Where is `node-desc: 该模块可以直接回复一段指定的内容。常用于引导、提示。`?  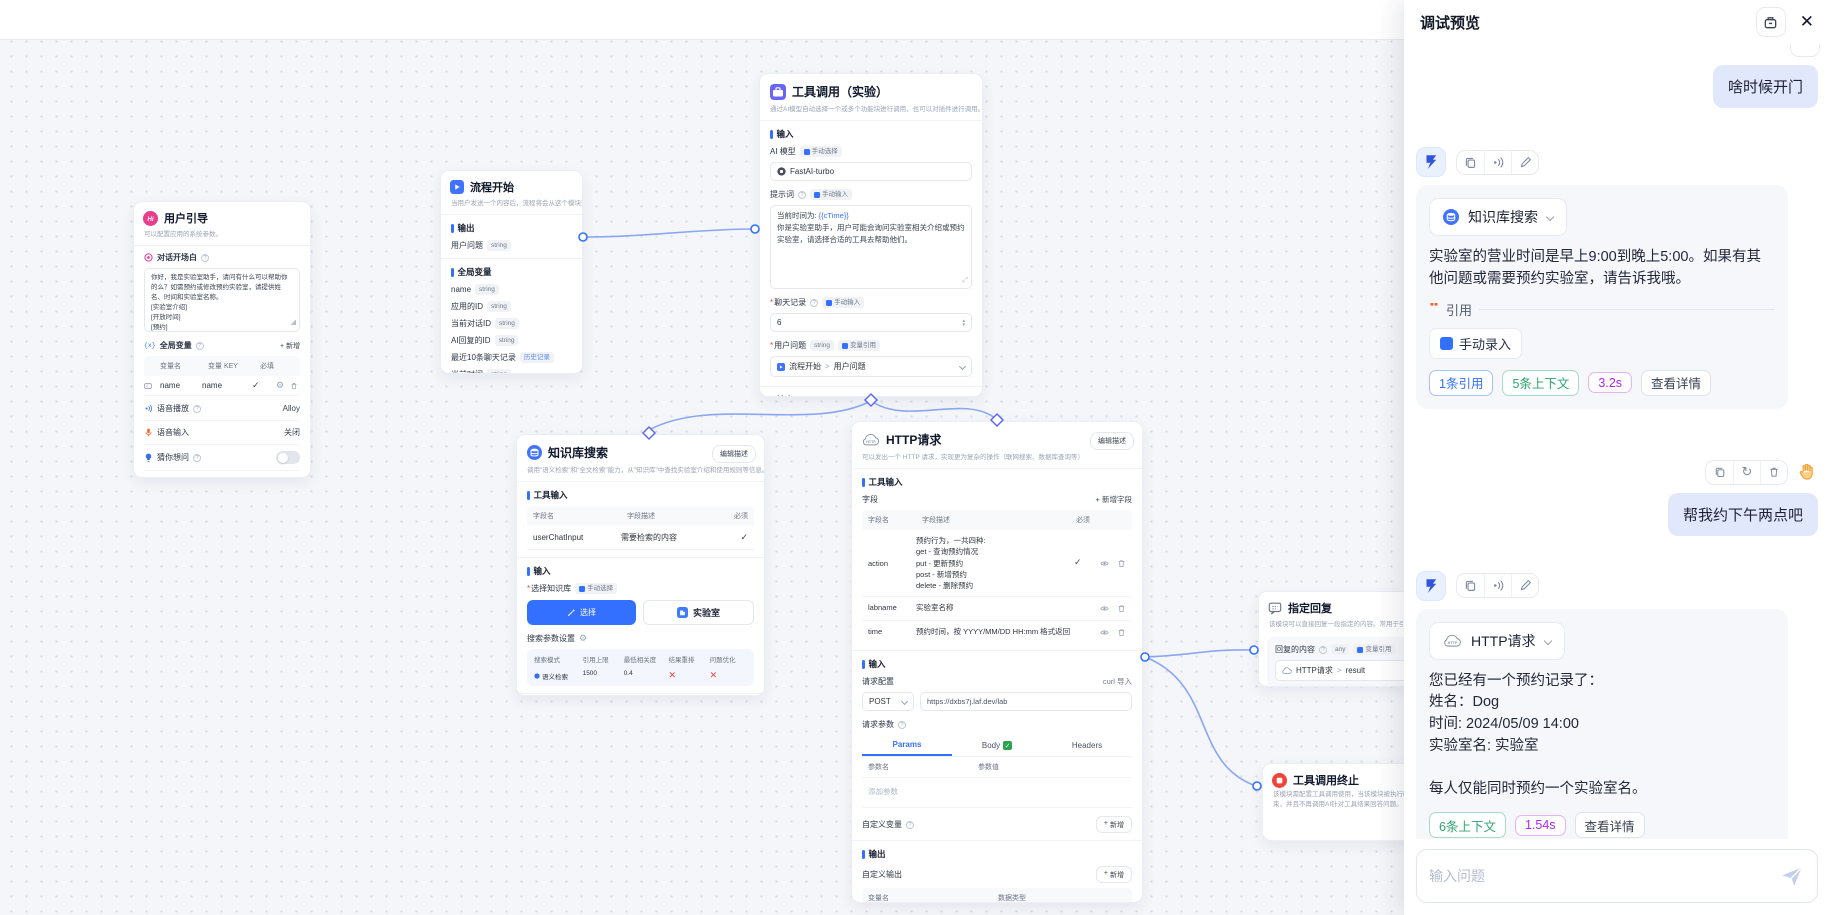
node-desc: 该模块可以直接回复一段指定的内容。常用于引导、提示。 is located at coordinates (1353, 624).